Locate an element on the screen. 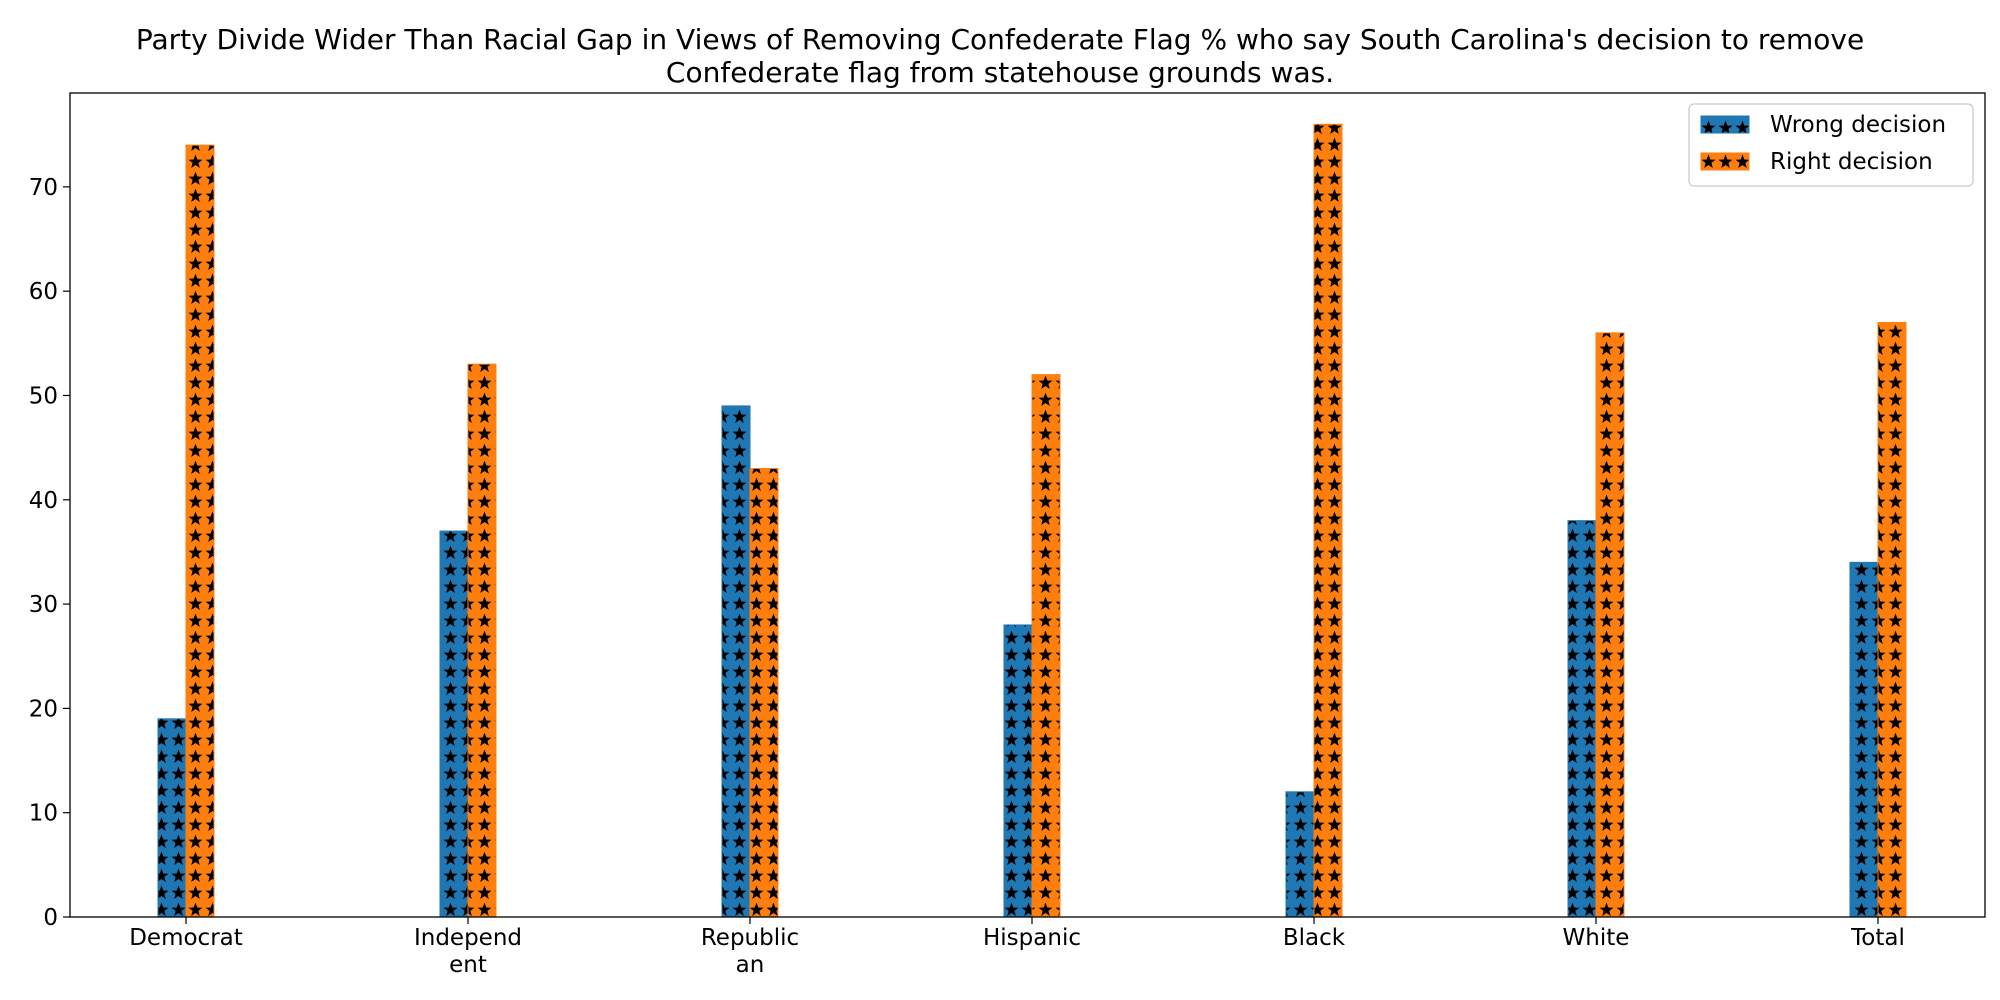 The image size is (2000, 1000). y-axis: 0 10 20 30 40 50 60 70 is located at coordinates (49, 553).